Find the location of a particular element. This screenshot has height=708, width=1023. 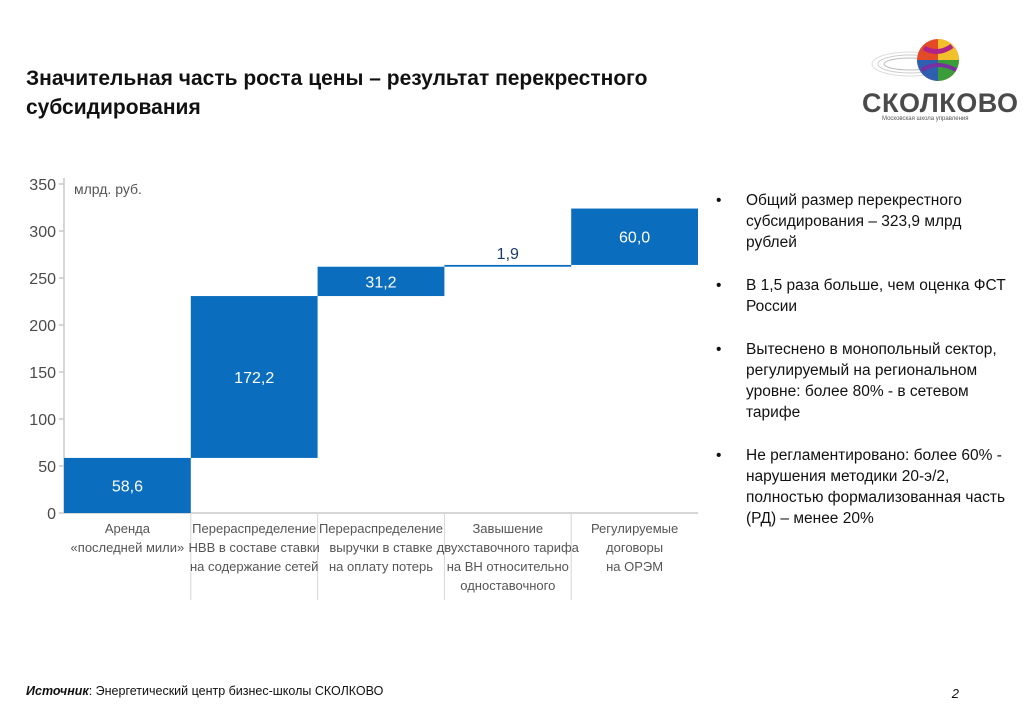

bar-value-label: 58,6 is located at coordinates (127, 486).